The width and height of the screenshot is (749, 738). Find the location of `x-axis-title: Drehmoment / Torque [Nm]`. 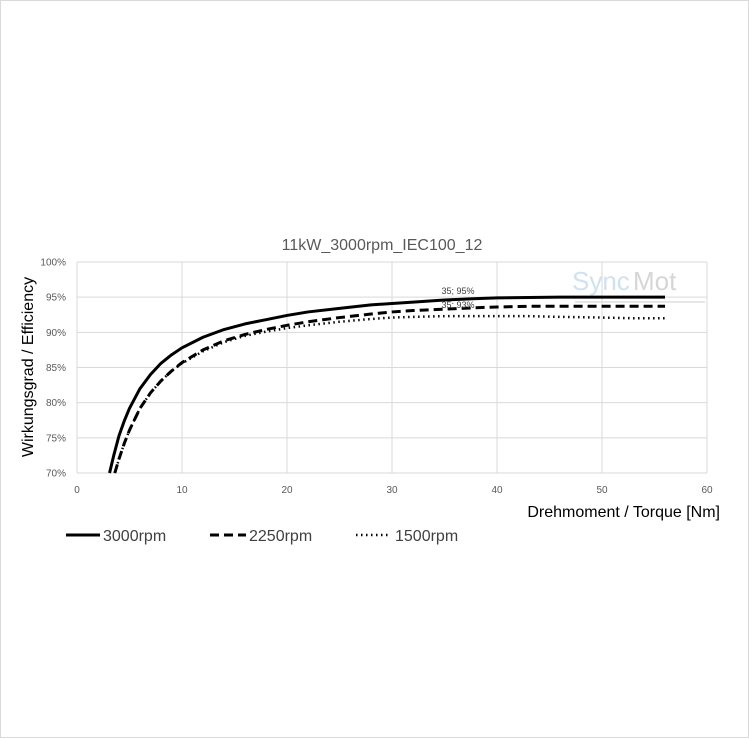

x-axis-title: Drehmoment / Torque [Nm] is located at coordinates (623, 512).